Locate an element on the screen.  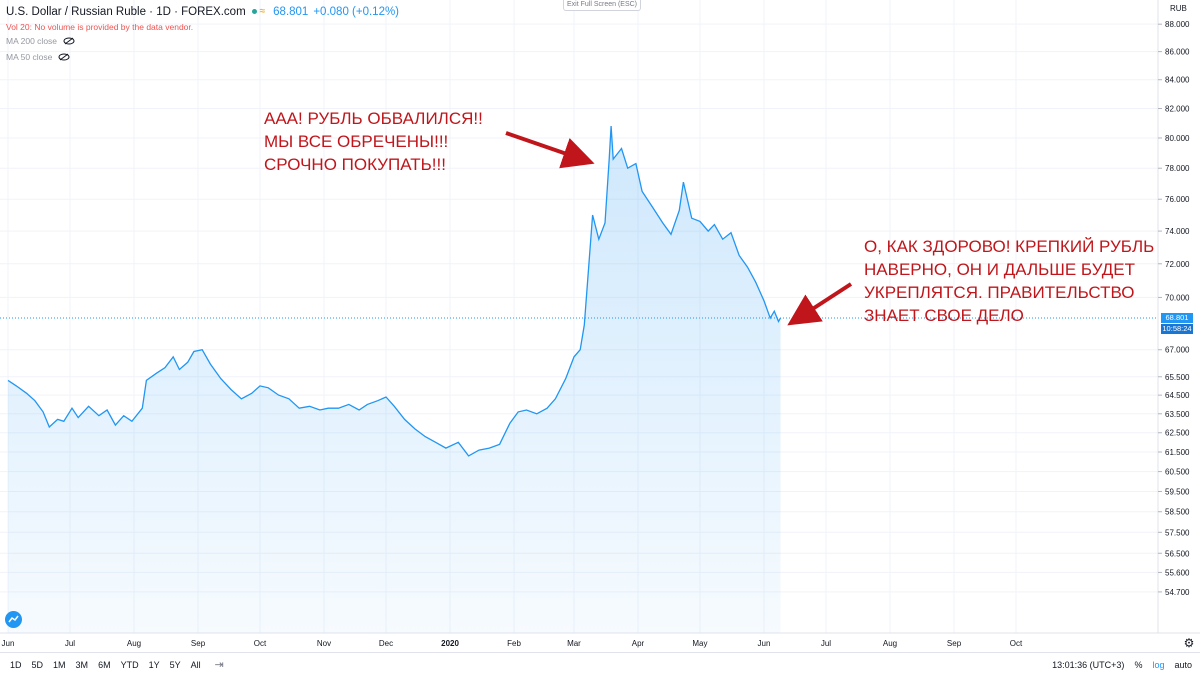
annotation-right-line: О, КАК ЗДОРОВО! КРЕПКИЙ РУБЛЬ is located at coordinates (1009, 246).